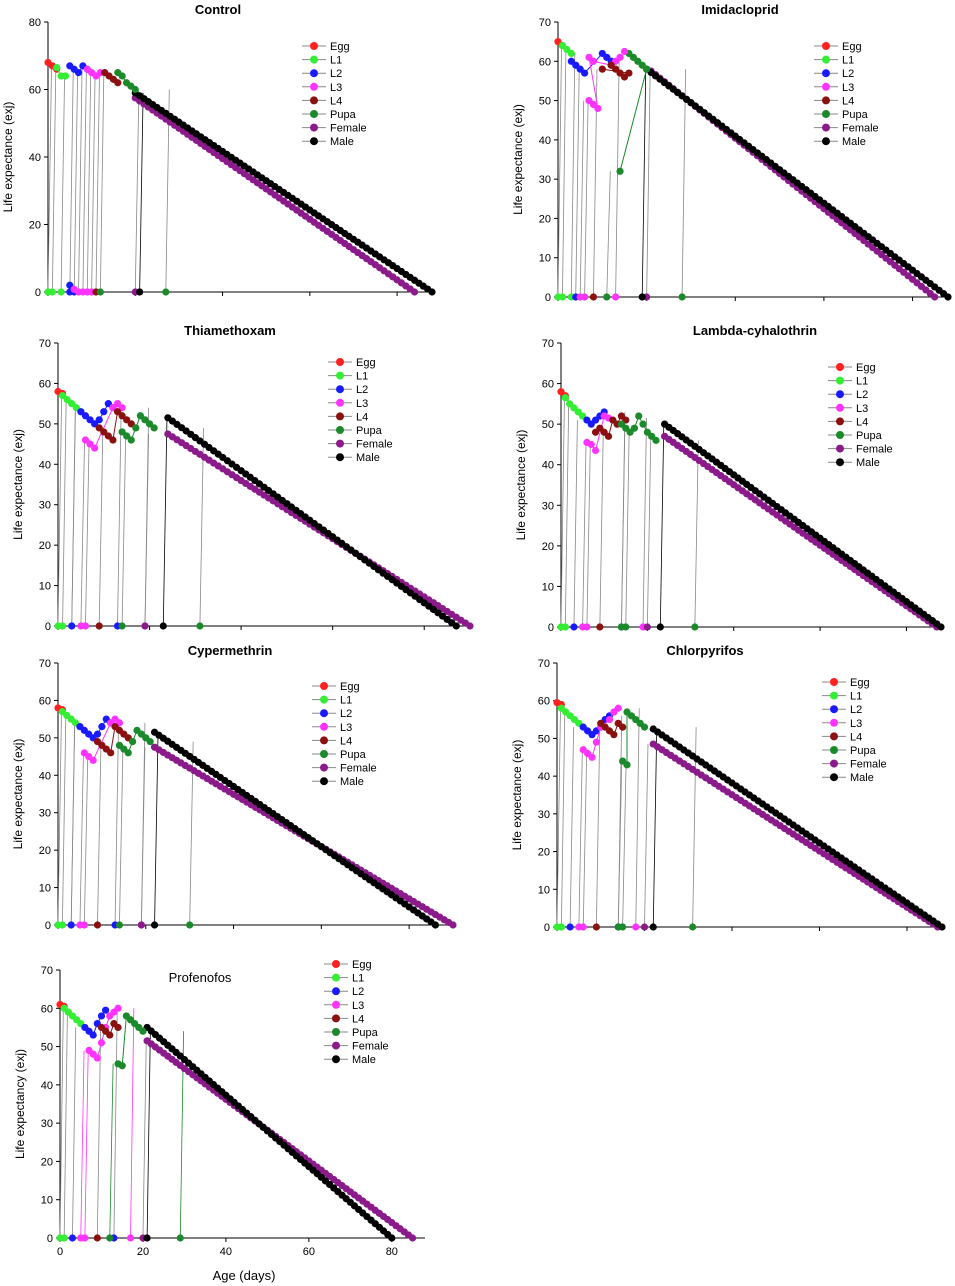 This screenshot has width=955, height=1286. What do you see at coordinates (48, 926) in the screenshot?
I see `y-tick-label: 0` at bounding box center [48, 926].